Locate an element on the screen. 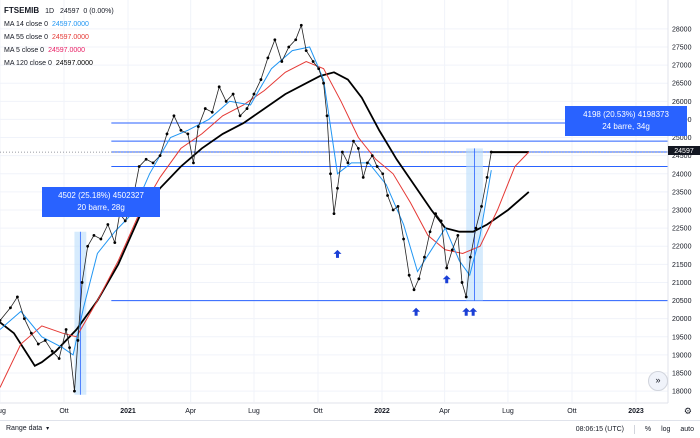 Image resolution: width=700 pixels, height=438 pixels. chevron-down-icon: ▾ is located at coordinates (48, 429).